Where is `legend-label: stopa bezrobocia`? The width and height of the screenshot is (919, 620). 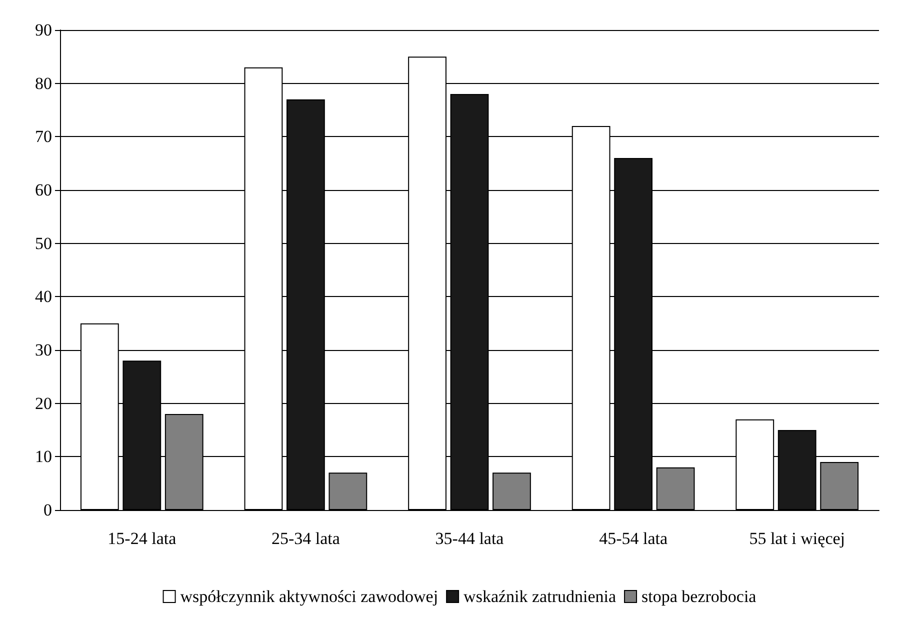 legend-label: stopa bezrobocia is located at coordinates (699, 596).